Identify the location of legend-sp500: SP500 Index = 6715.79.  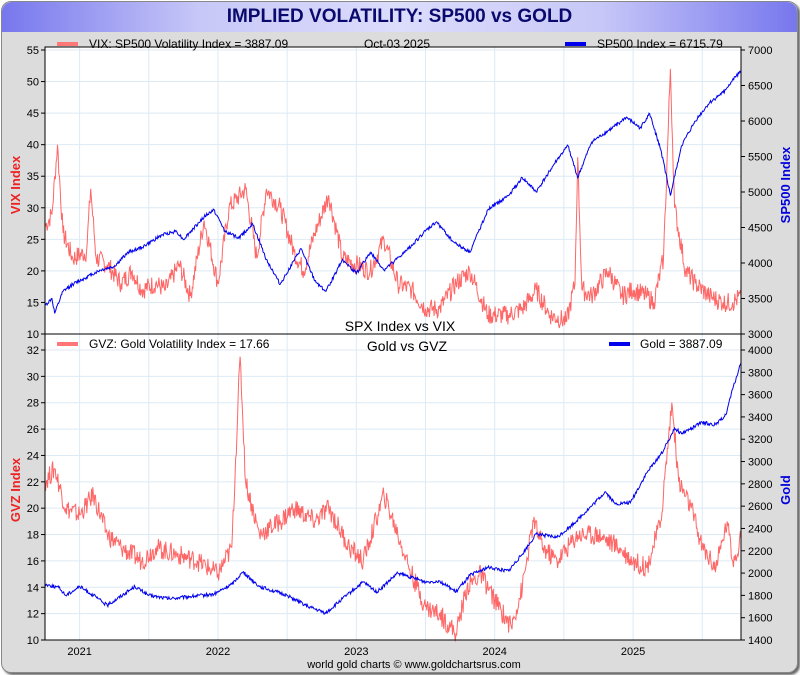
(660, 44).